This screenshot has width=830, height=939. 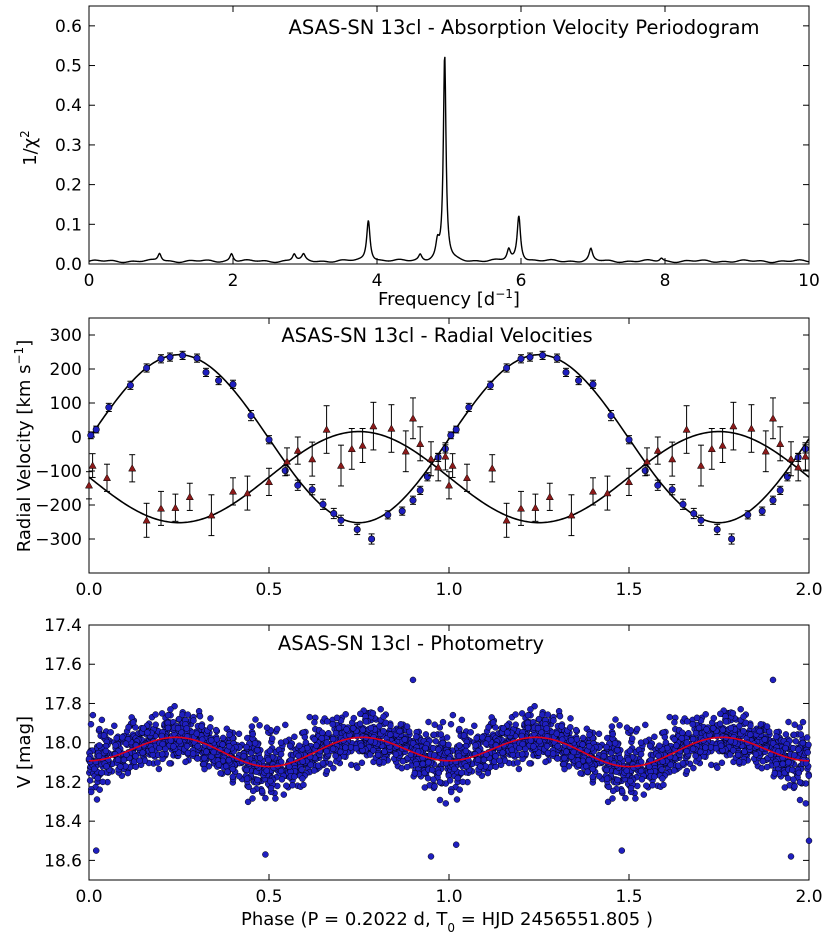 I want to click on y-tick-label: 0.0, so click(x=68, y=265).